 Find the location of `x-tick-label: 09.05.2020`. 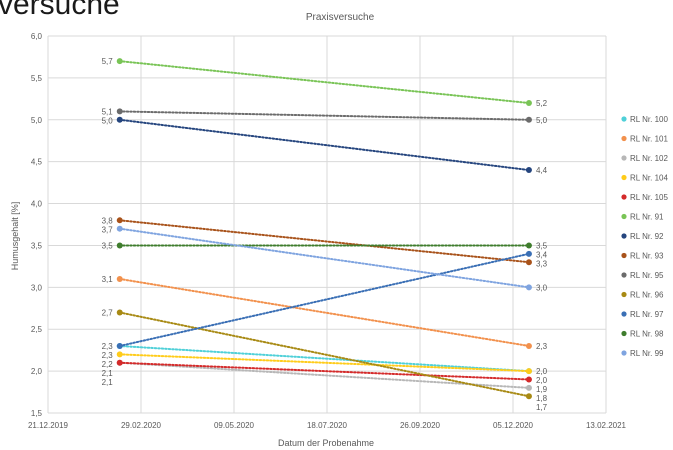

x-tick-label: 09.05.2020 is located at coordinates (234, 425).